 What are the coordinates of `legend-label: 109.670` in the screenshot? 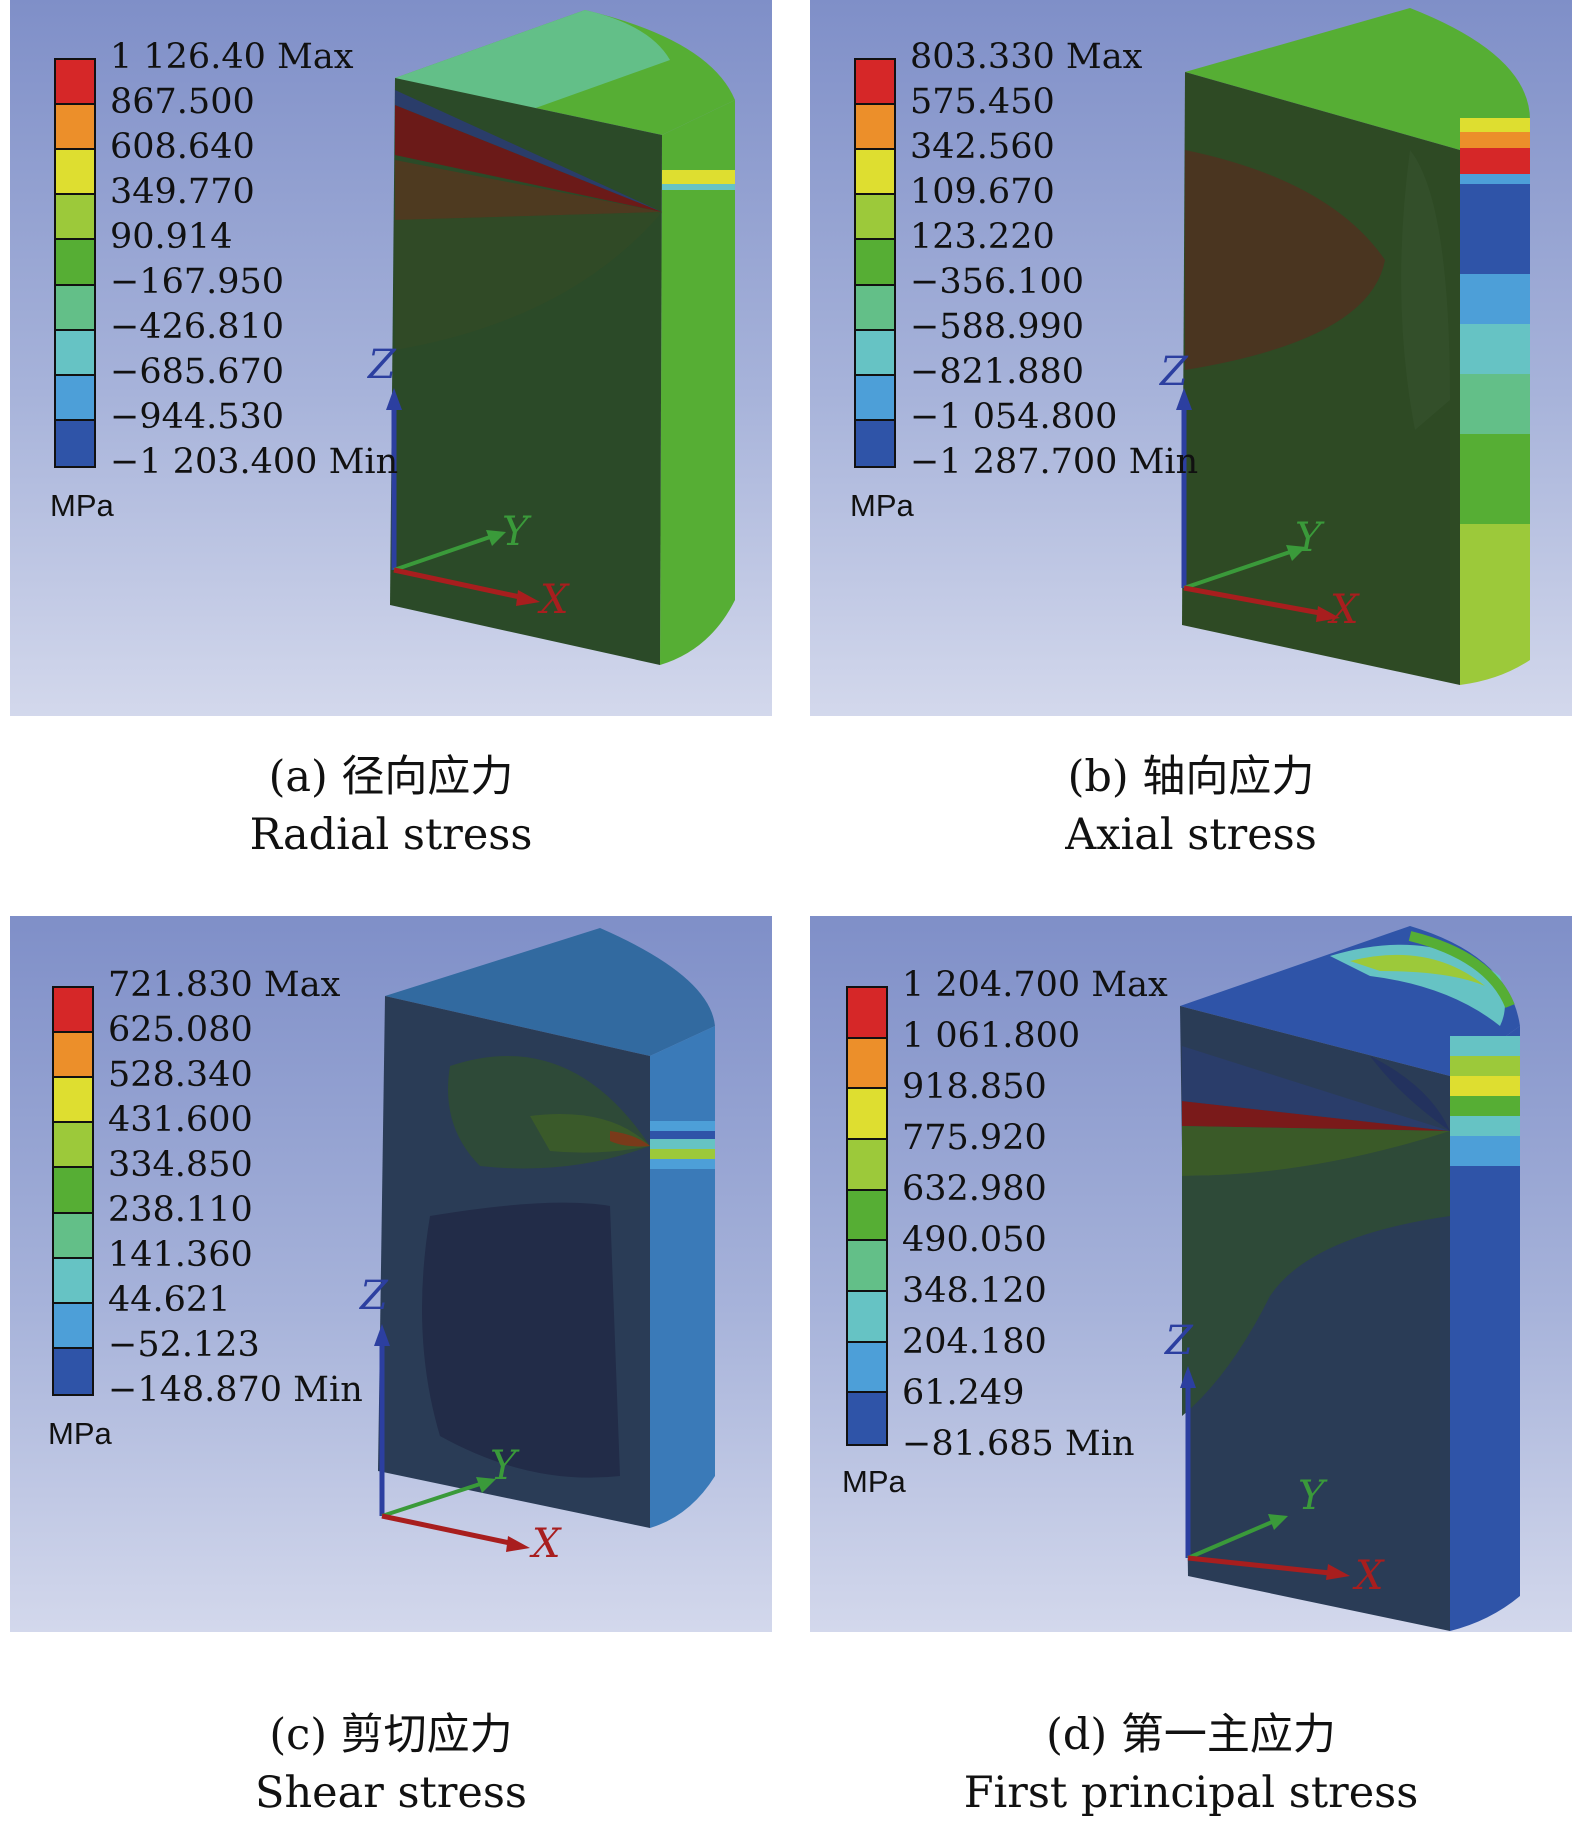 It's located at (982, 192).